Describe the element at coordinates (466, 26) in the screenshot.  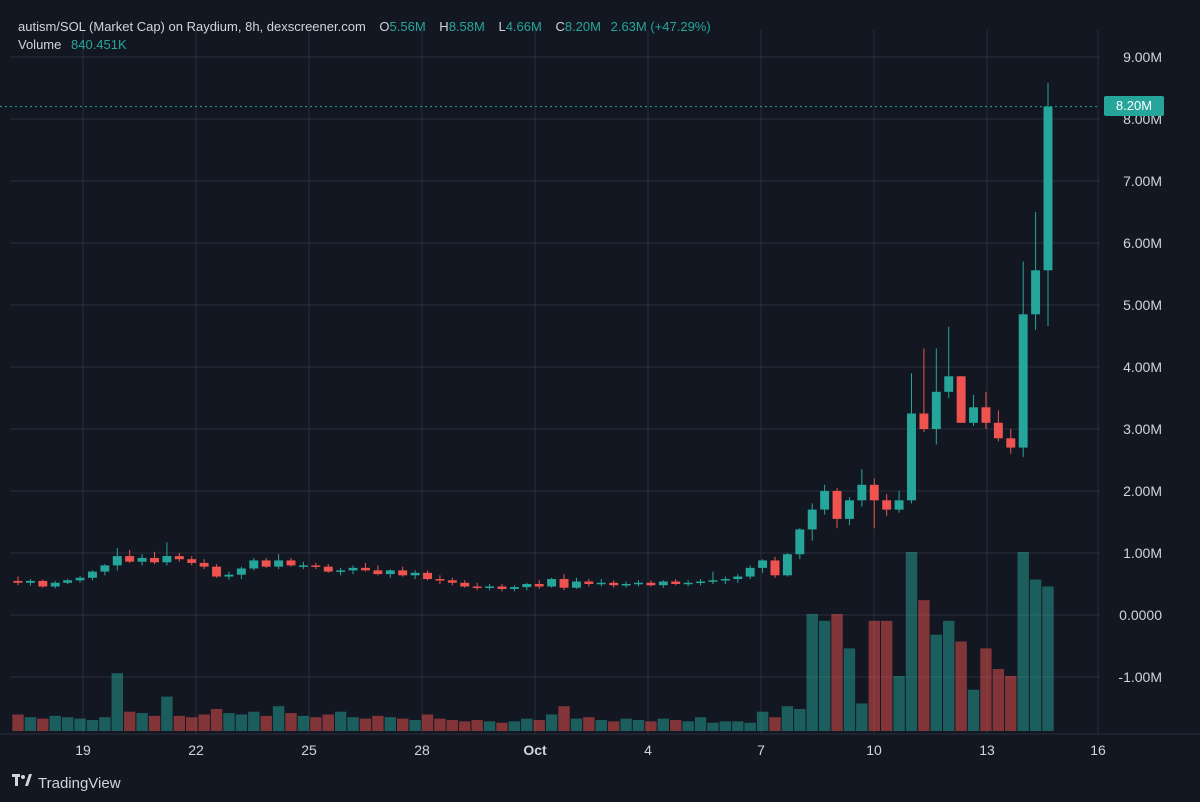
I see `high-value: 8.58M` at that location.